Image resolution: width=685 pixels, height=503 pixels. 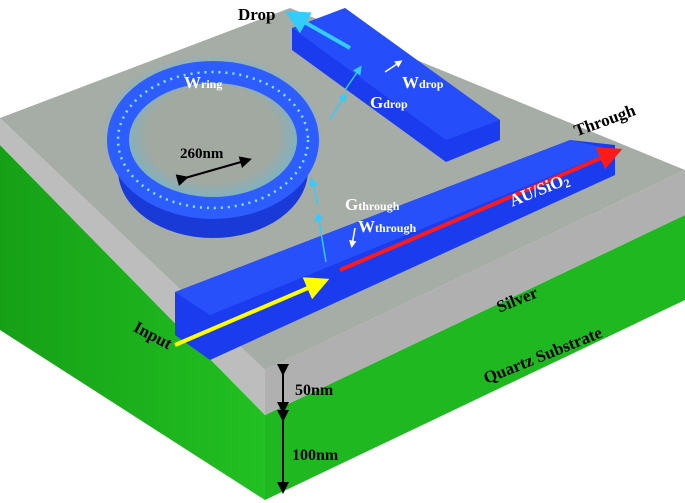 What do you see at coordinates (389, 102) in the screenshot?
I see `g-drop-label: Gdrop` at bounding box center [389, 102].